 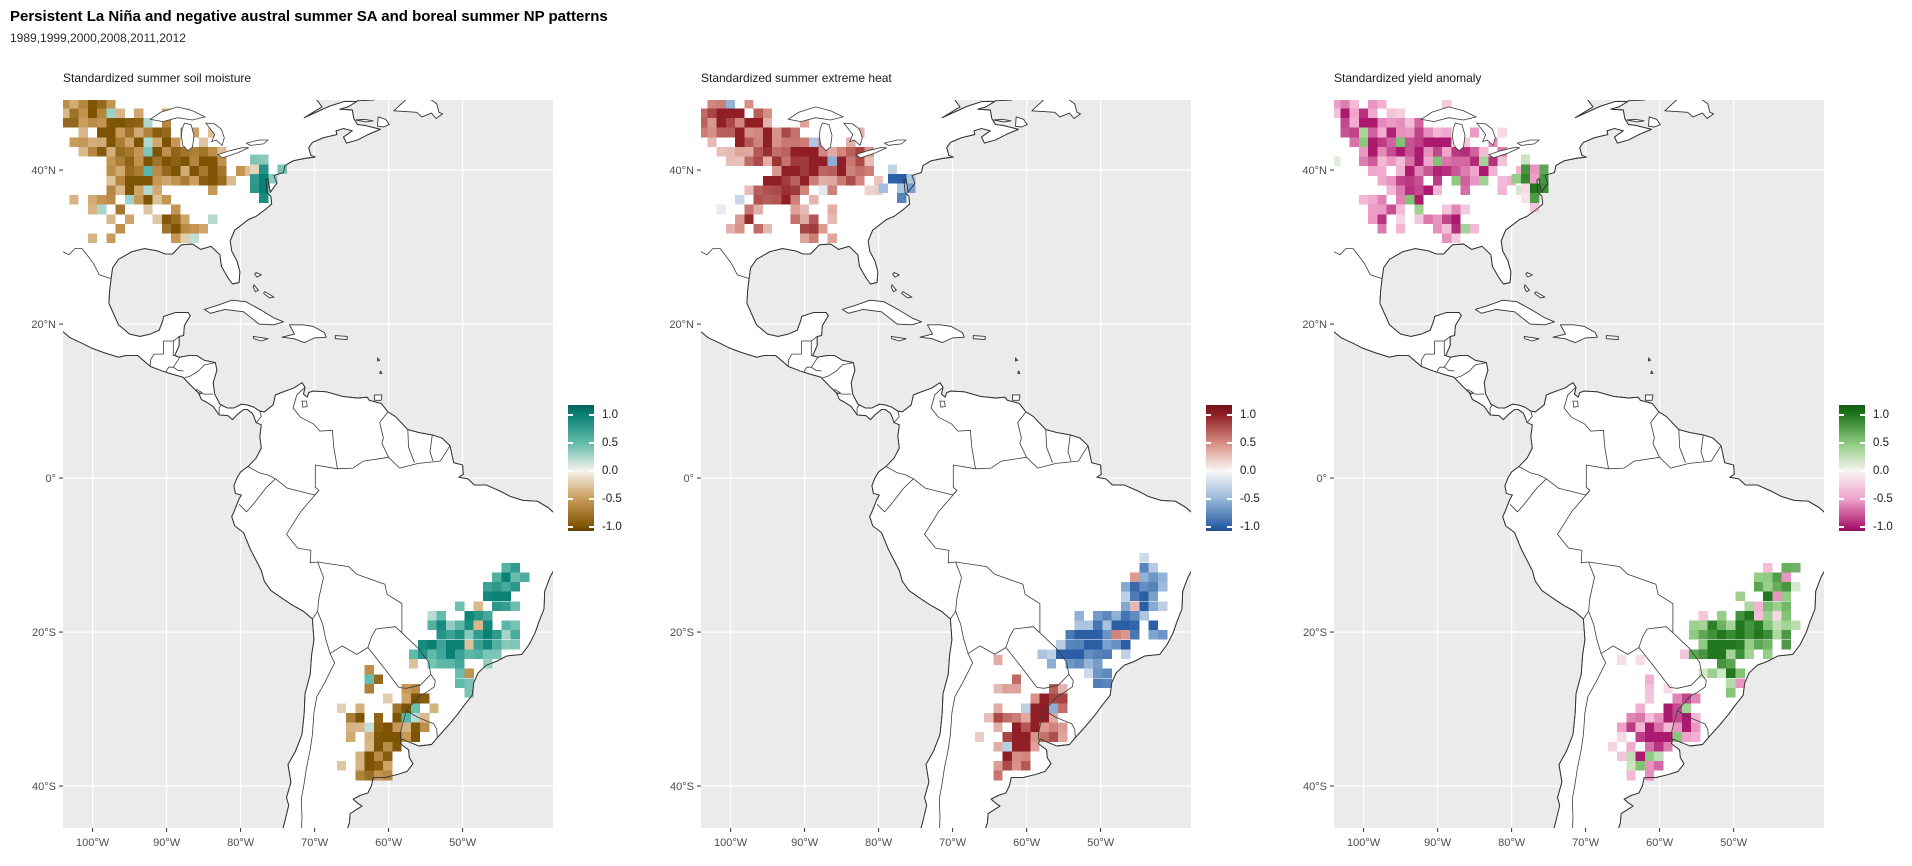 I want to click on figure-subtitle: 1989,1999,2000,2008,2011,2012, so click(x=98, y=38).